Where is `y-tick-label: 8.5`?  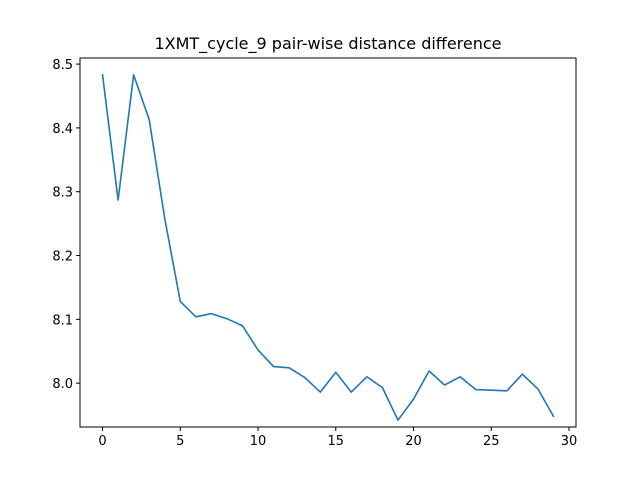
y-tick-label: 8.5 is located at coordinates (62, 65).